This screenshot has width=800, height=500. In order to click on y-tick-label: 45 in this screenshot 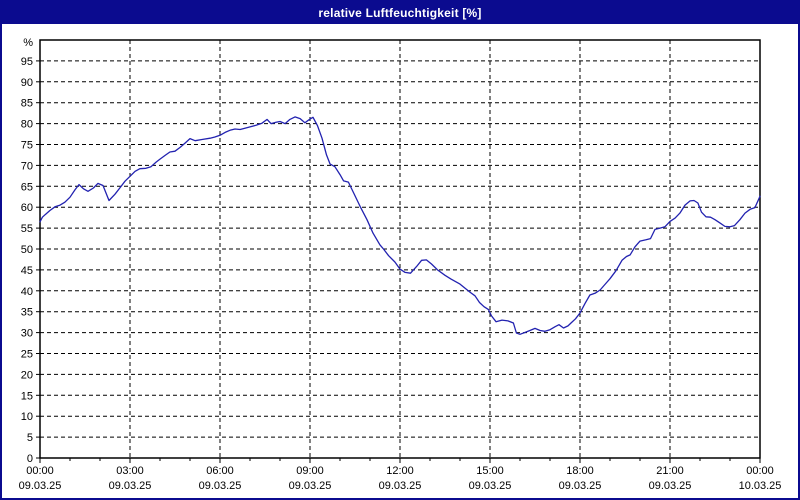, I will do `click(27, 271)`.